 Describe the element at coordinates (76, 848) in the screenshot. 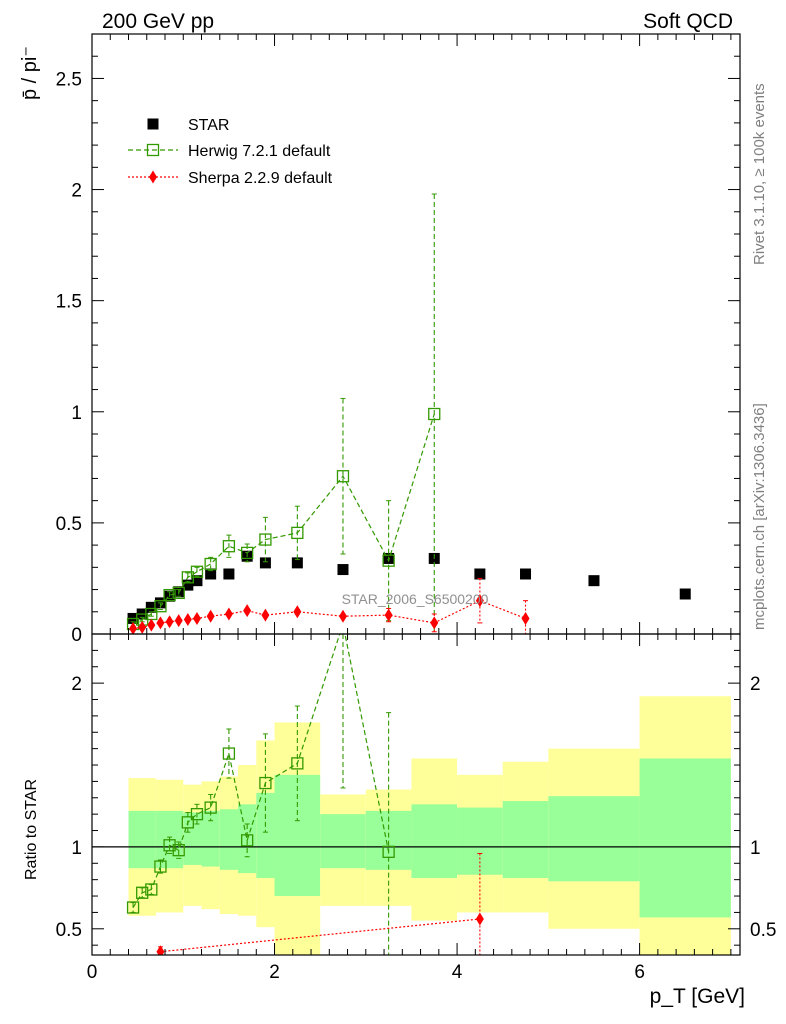

I see `ratio-y-tick-label-left: 1` at that location.